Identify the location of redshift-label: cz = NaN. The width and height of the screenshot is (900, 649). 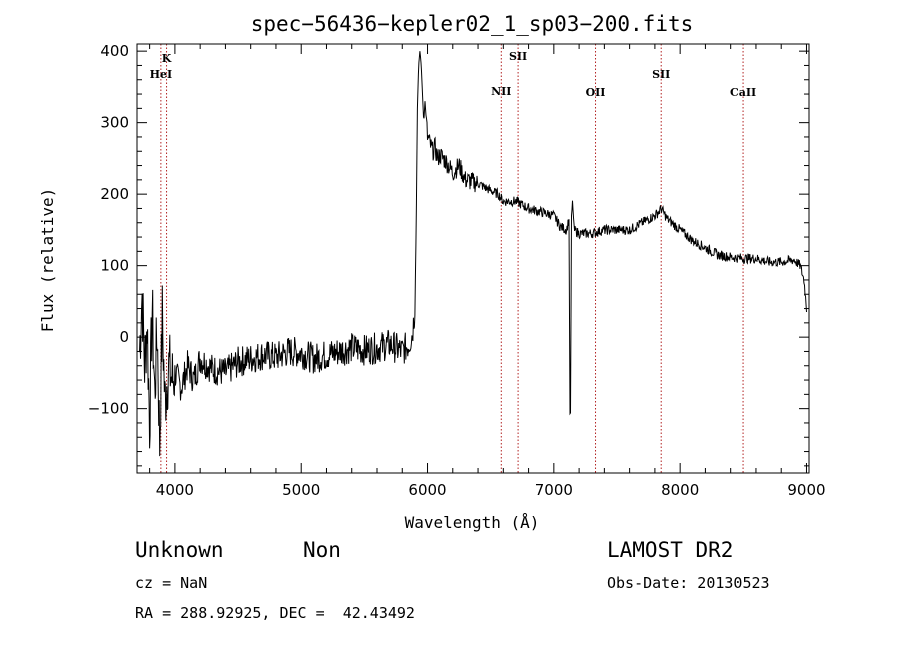
(171, 583).